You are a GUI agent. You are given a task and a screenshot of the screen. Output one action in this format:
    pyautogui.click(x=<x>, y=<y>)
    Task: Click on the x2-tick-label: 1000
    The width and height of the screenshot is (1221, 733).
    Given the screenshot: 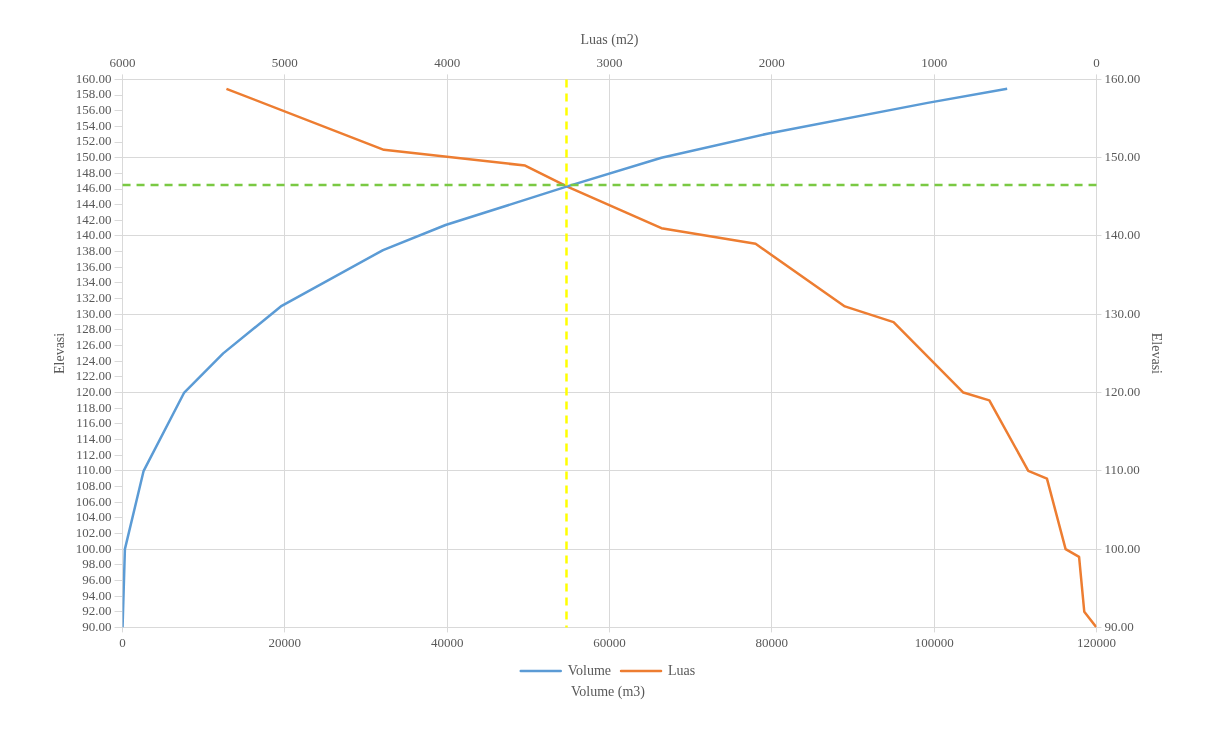 What is the action you would take?
    pyautogui.click(x=934, y=63)
    